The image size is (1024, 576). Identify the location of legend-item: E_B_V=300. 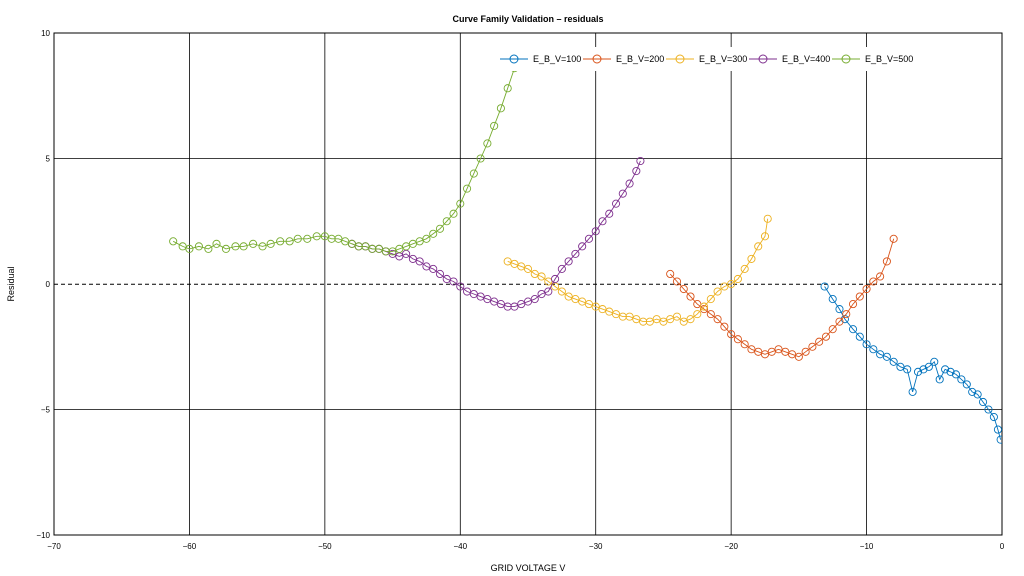
(706, 59).